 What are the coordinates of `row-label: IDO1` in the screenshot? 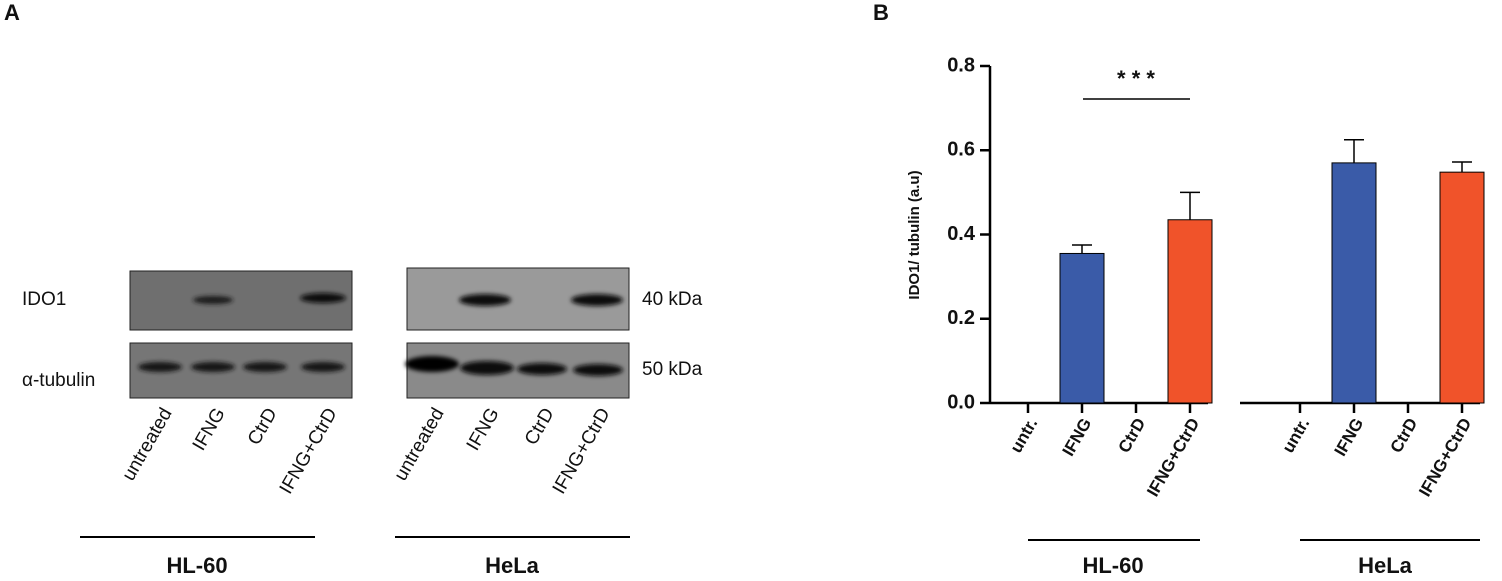 It's located at (44, 299).